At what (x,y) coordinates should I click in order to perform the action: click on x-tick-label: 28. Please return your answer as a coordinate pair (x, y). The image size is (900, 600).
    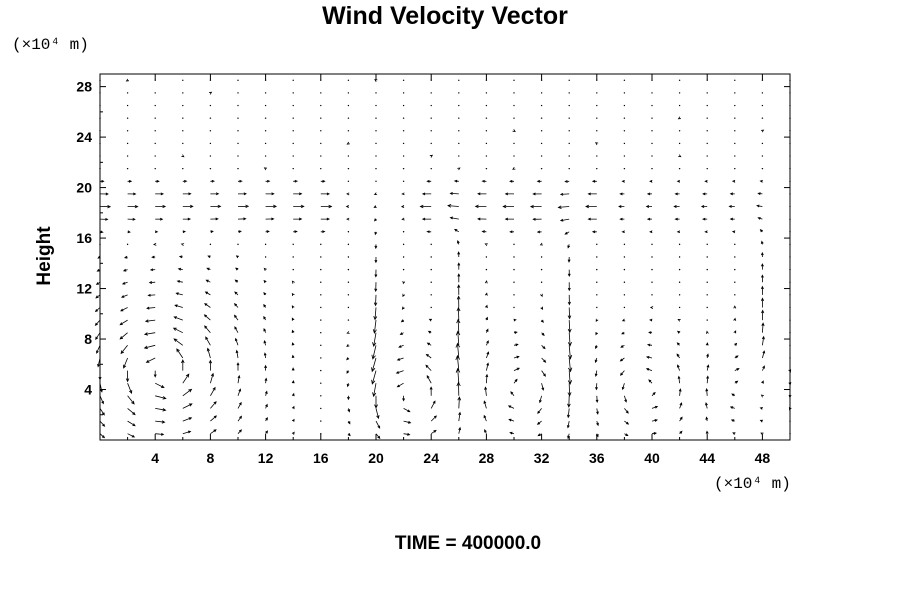
    Looking at the image, I should click on (487, 458).